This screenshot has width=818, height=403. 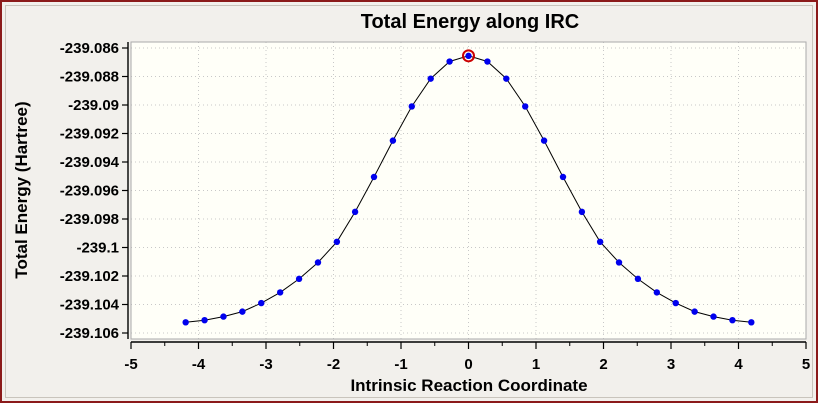 I want to click on x-tick-label: -2, so click(x=333, y=364).